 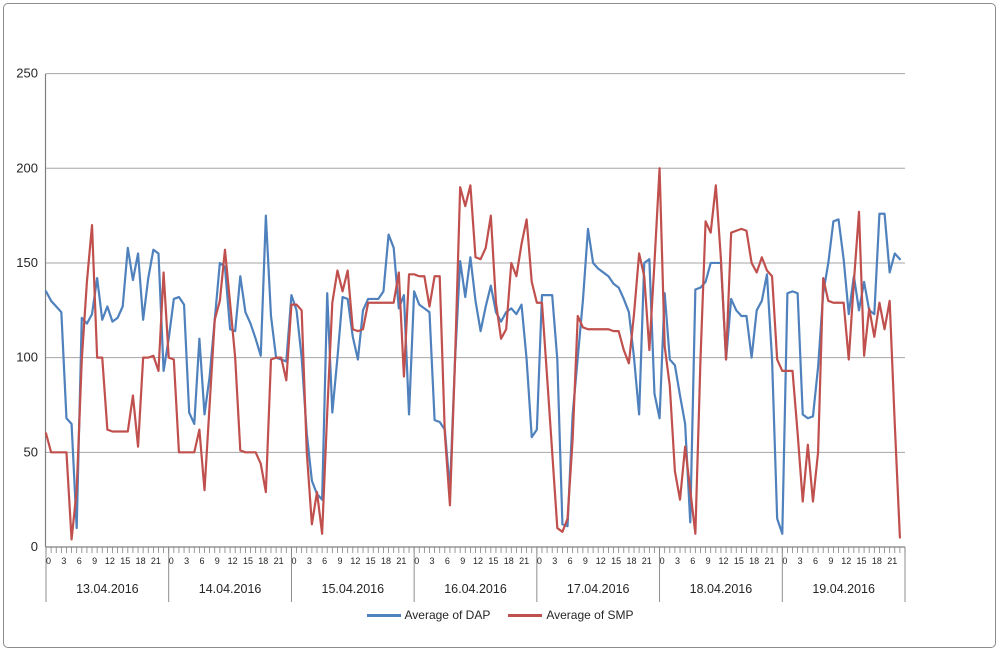 I want to click on date-label: 15.04.2016, so click(x=353, y=589).